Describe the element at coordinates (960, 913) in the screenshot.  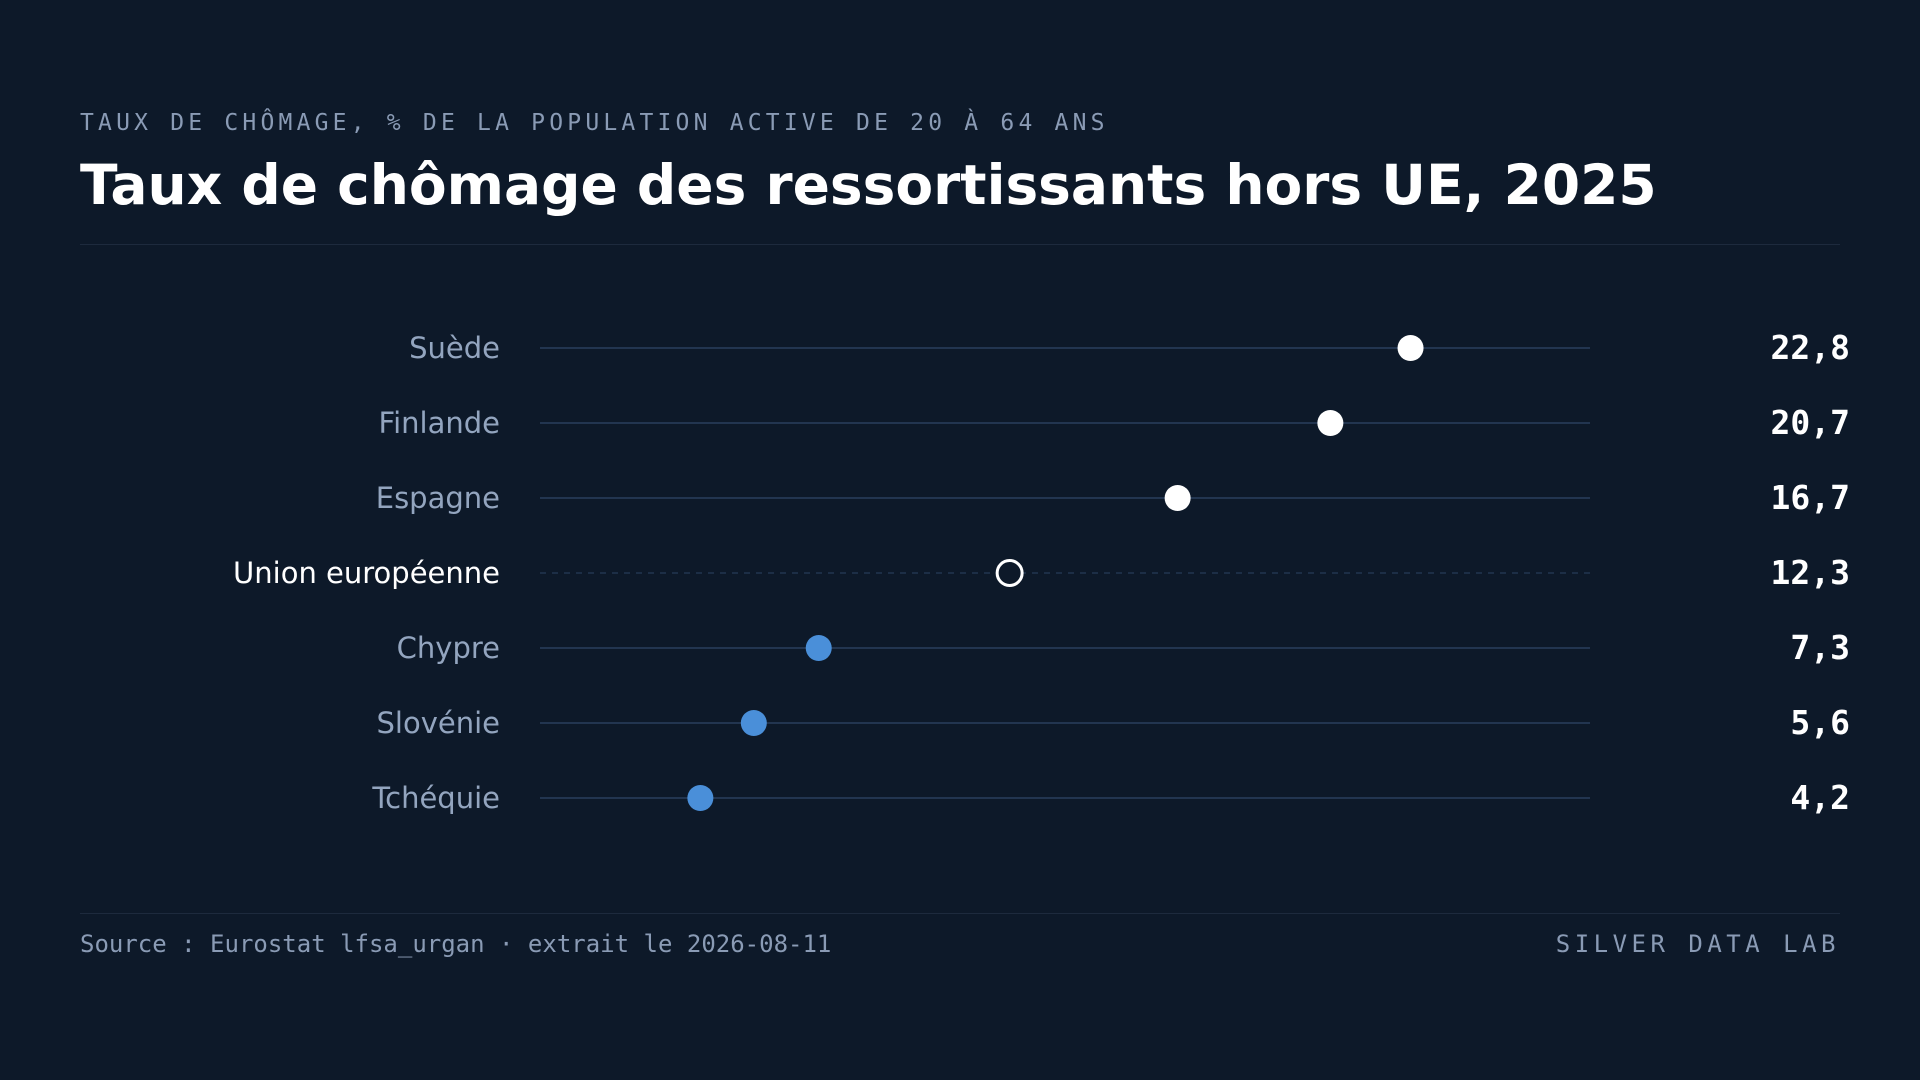
I see `footer-divider` at that location.